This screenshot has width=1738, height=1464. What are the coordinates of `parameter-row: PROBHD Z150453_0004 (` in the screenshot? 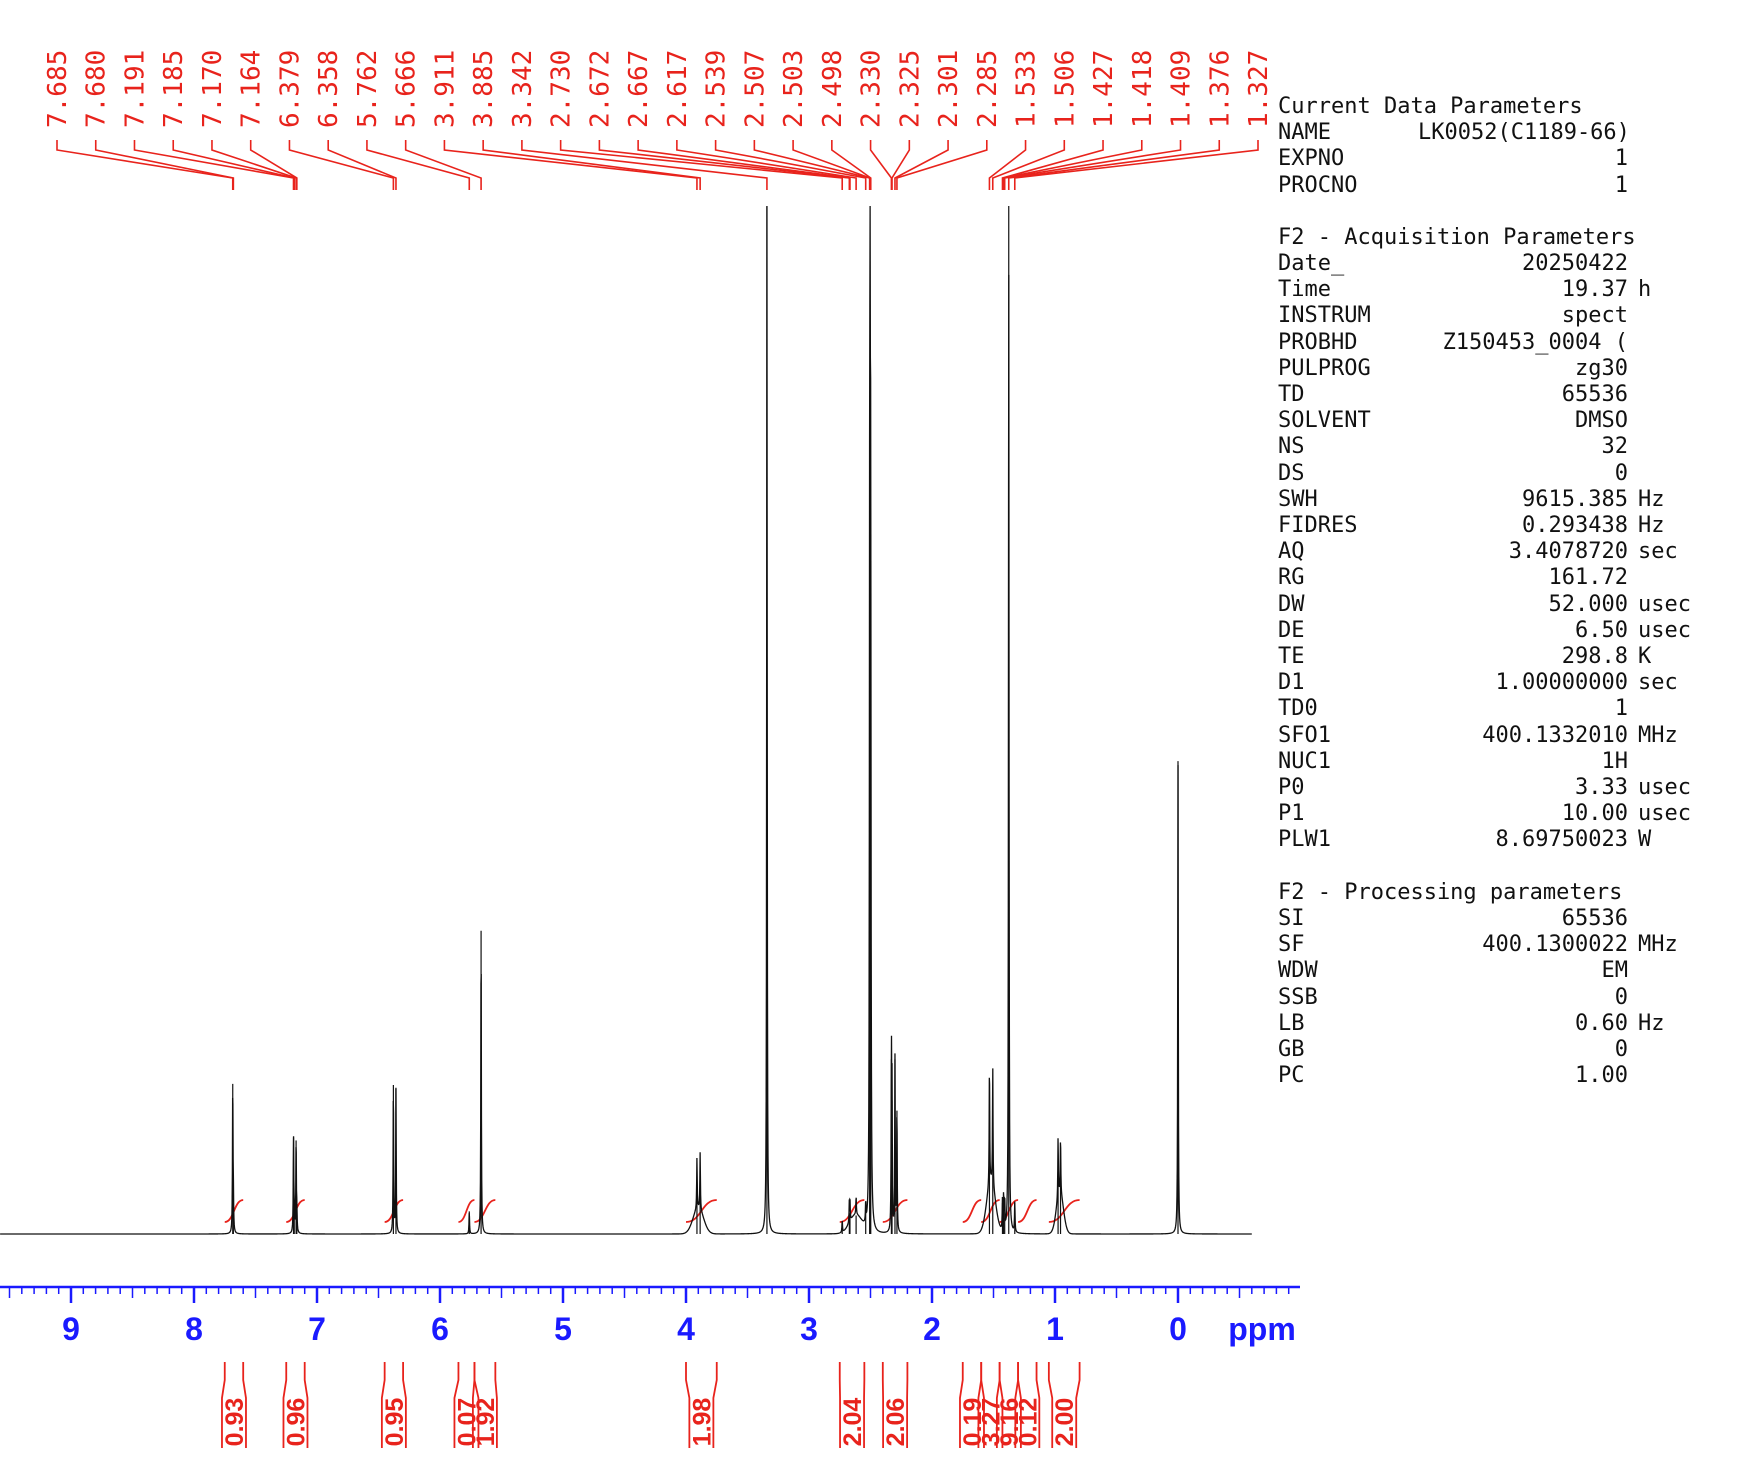 It's located at (1503, 343).